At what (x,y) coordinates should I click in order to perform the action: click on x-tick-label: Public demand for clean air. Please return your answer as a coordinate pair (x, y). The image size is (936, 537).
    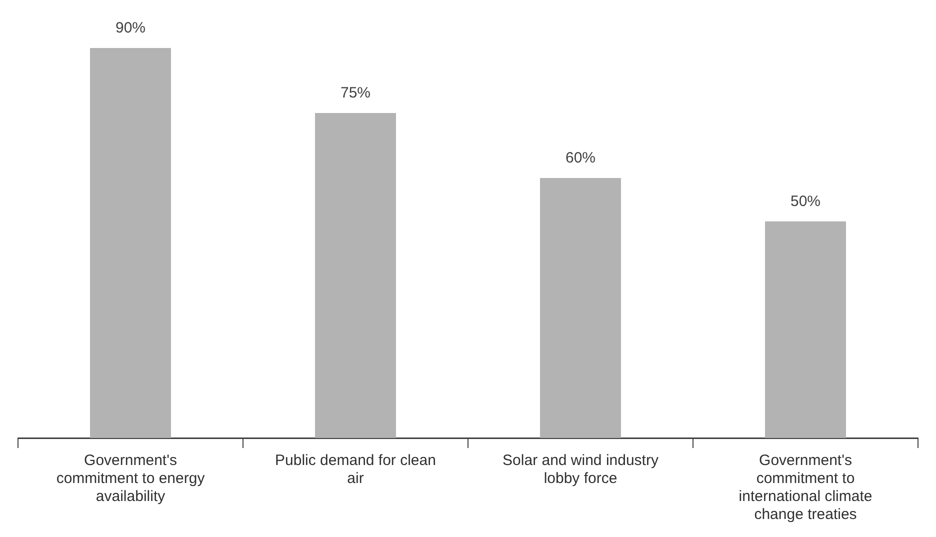
    Looking at the image, I should click on (355, 470).